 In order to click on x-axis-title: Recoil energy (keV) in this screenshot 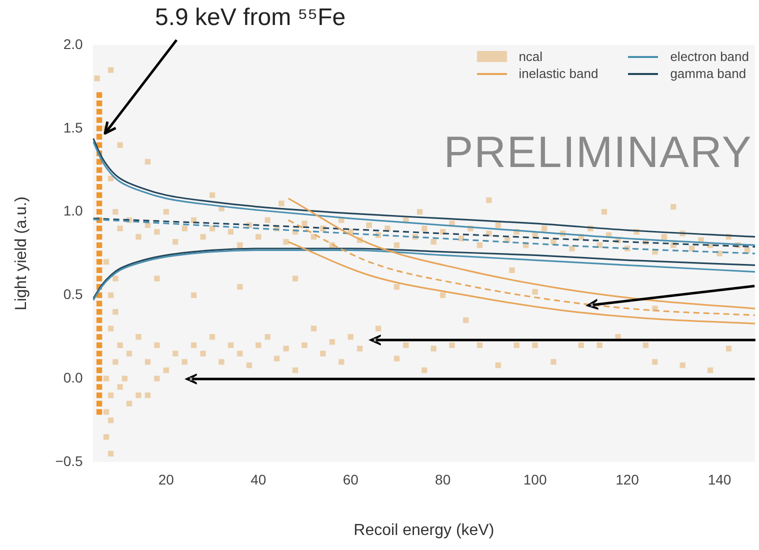, I will do `click(424, 530)`.